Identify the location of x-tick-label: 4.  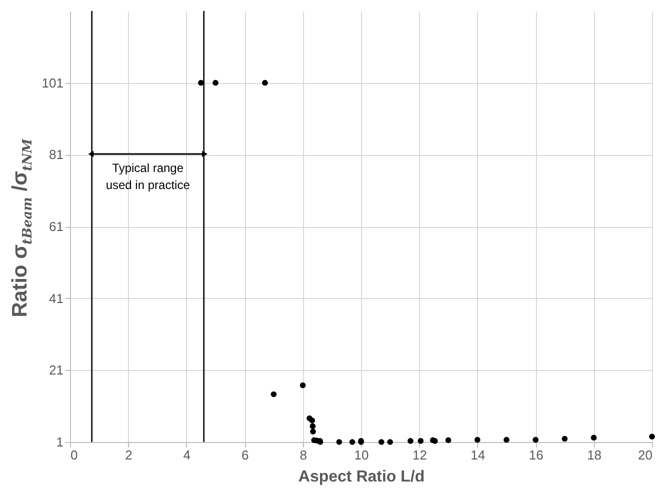
(187, 455).